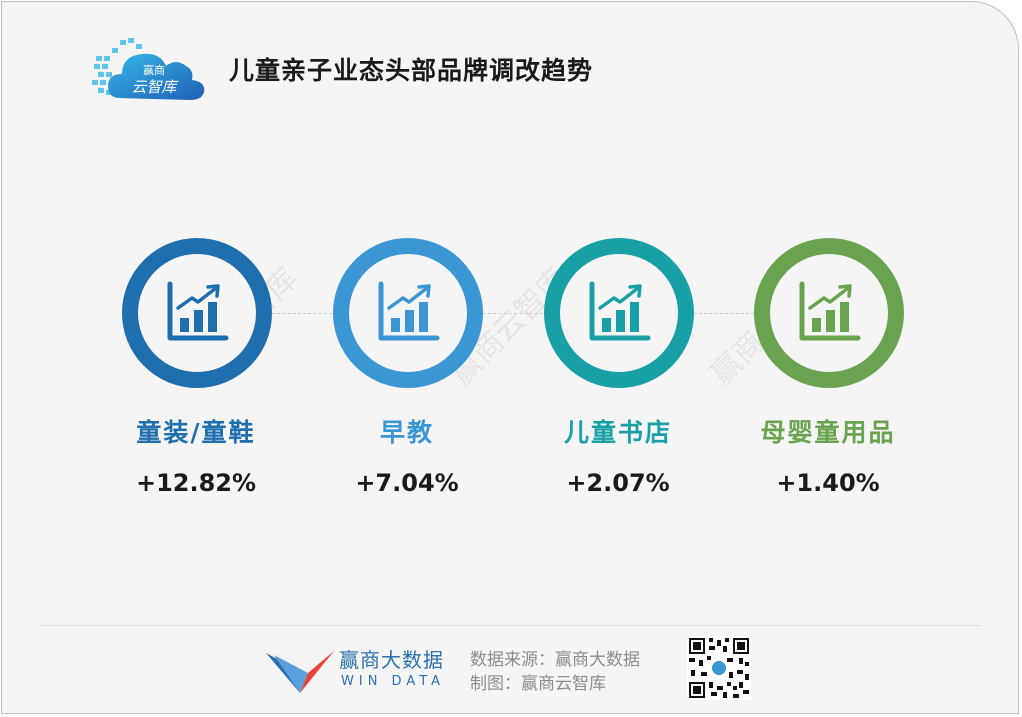 The width and height of the screenshot is (1022, 717). I want to click on metric-value: +7.04%, so click(407, 483).